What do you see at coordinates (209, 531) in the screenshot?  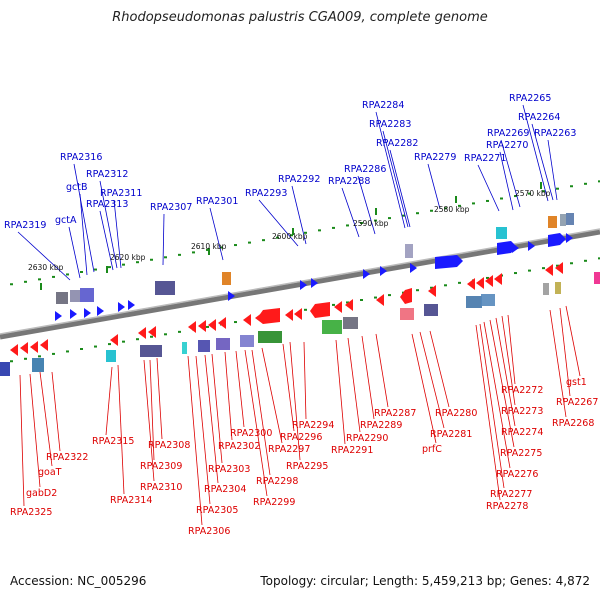 I see `reverse-gene-label: RPA2306` at bounding box center [209, 531].